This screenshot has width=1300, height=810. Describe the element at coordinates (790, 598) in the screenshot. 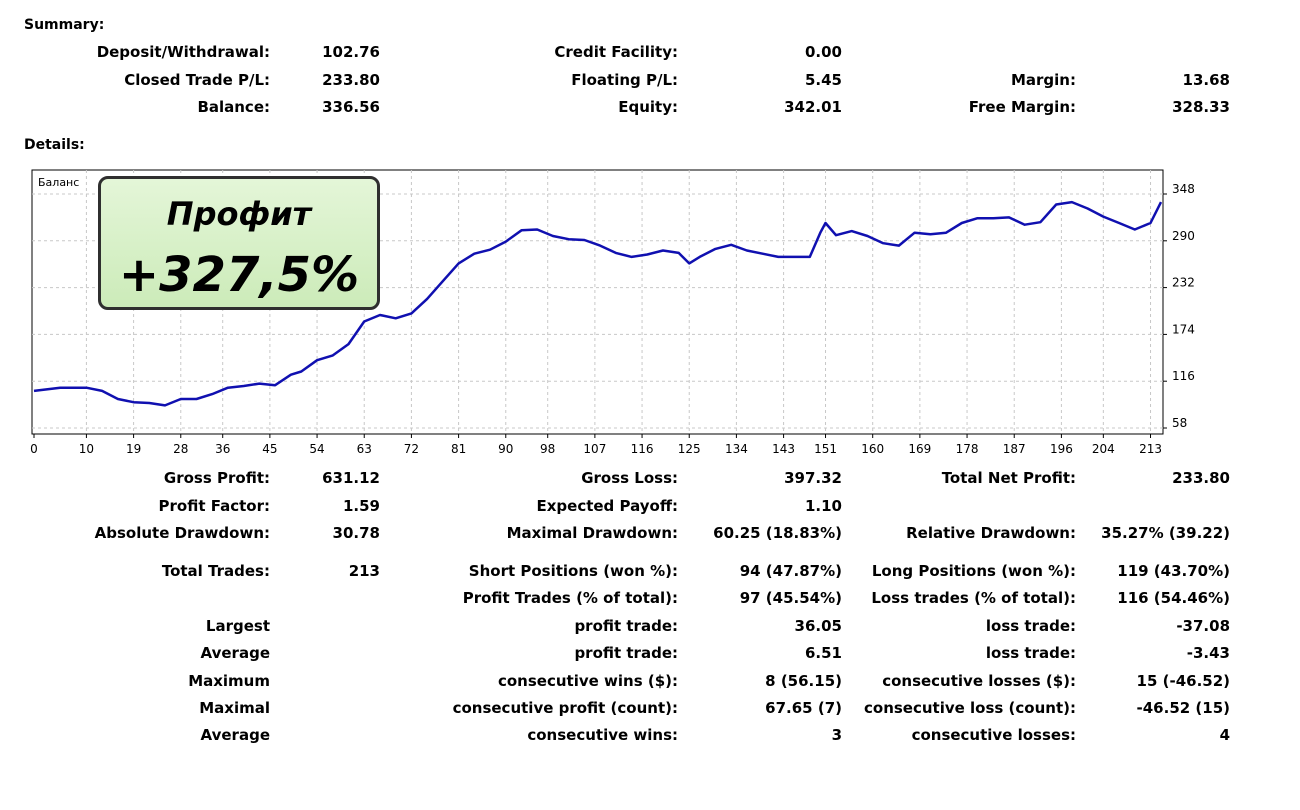

I see `value-col2: 97 (45.54%)` at that location.